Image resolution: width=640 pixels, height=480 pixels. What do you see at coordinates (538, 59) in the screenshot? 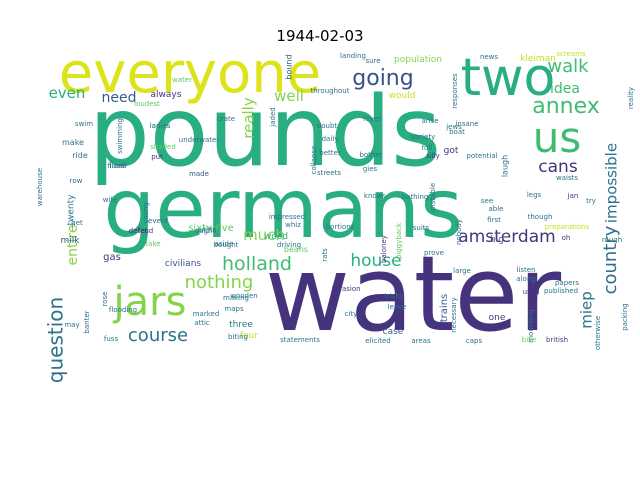
I see `cloud-word-kleiman: kleiman` at bounding box center [538, 59].